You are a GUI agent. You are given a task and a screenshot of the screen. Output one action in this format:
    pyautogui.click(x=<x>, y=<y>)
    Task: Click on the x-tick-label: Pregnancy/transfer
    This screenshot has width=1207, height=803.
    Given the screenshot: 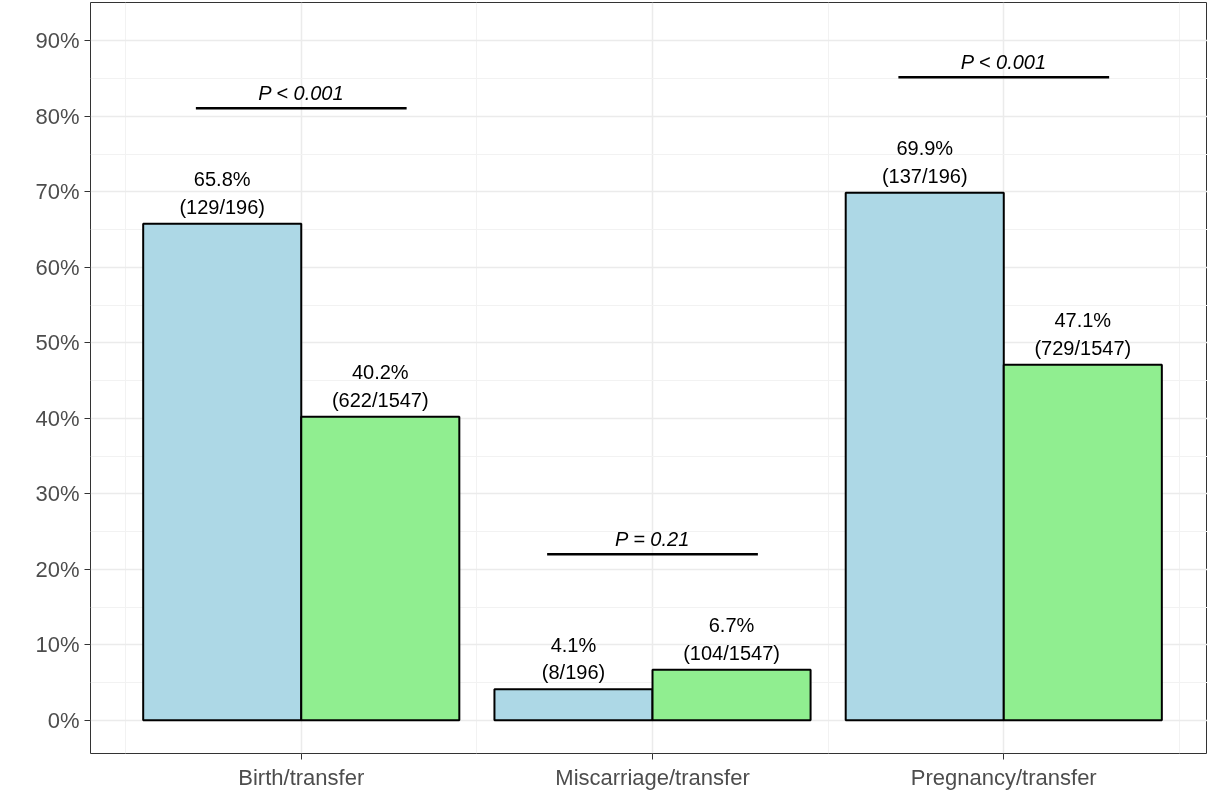 What is the action you would take?
    pyautogui.click(x=1003, y=777)
    